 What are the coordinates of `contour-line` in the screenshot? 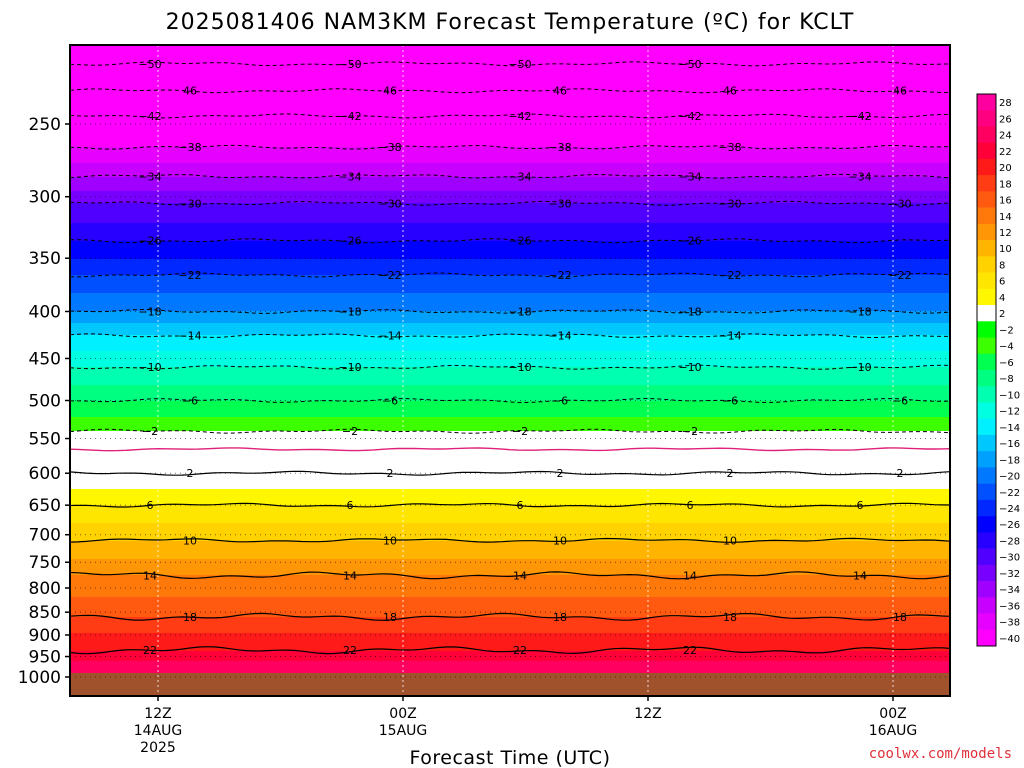 It's located at (510, 473).